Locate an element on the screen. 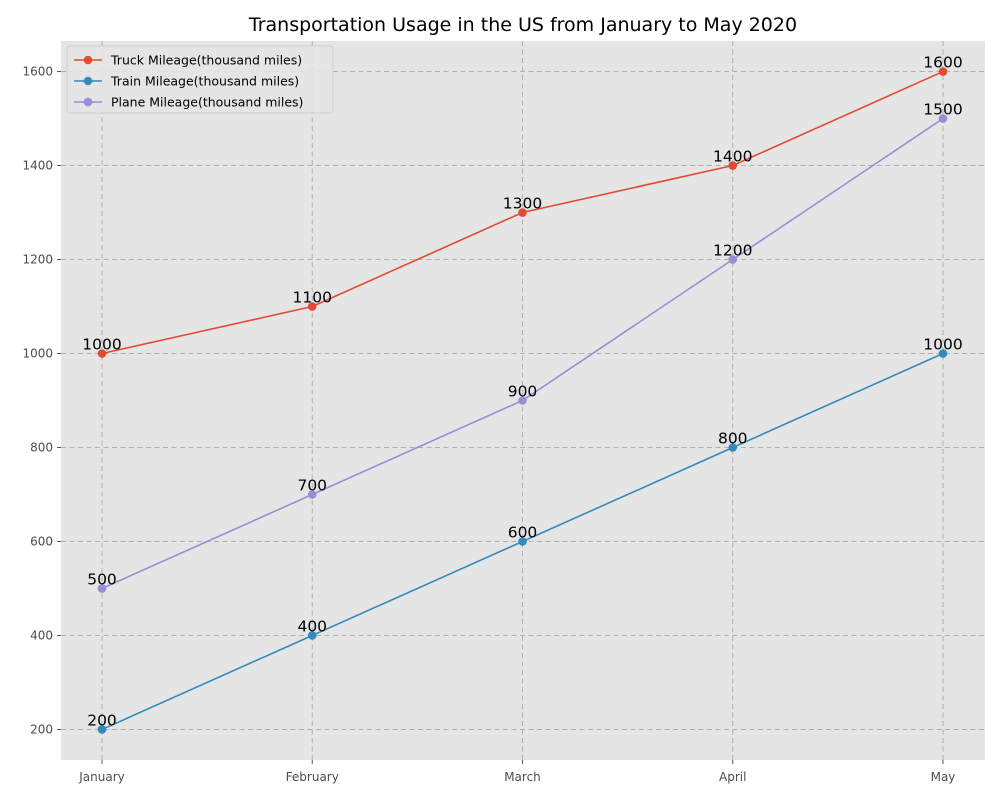 This screenshot has width=1000, height=800. data-label: 900 is located at coordinates (523, 392).